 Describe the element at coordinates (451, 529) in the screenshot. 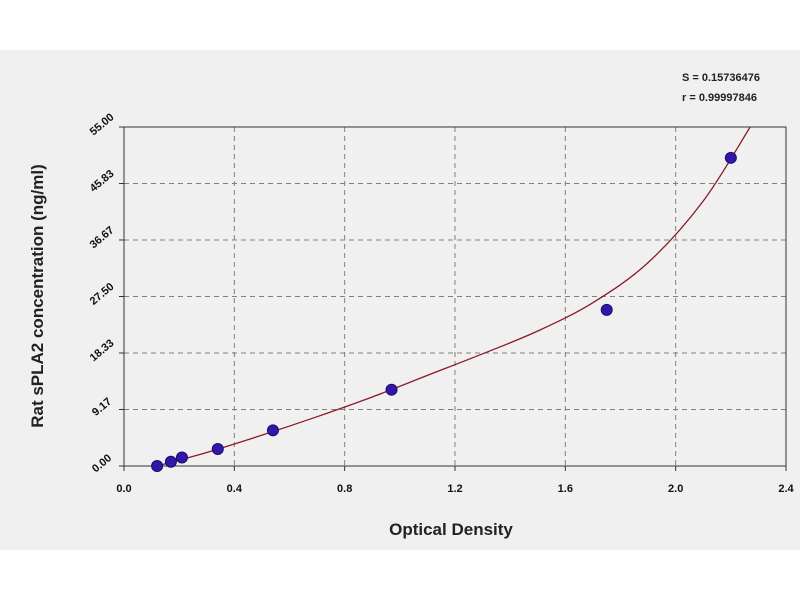

I see `x-axis-title: Optical Density` at that location.